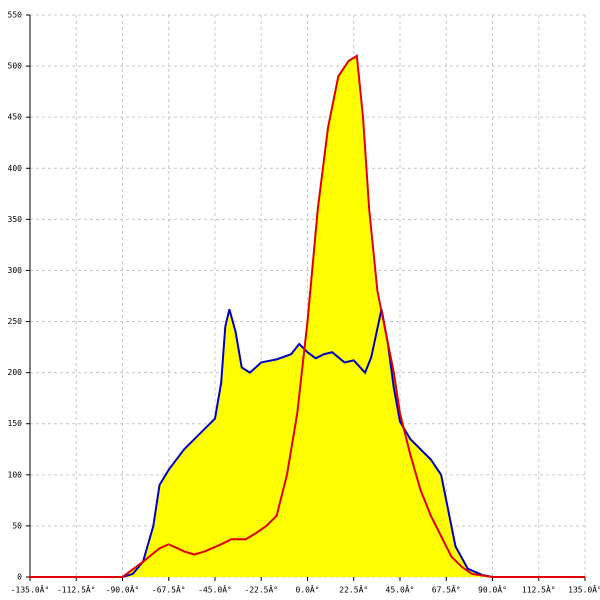 This screenshot has width=600, height=600. What do you see at coordinates (30, 589) in the screenshot?
I see `x-tick-label: -135.0Â°` at bounding box center [30, 589].